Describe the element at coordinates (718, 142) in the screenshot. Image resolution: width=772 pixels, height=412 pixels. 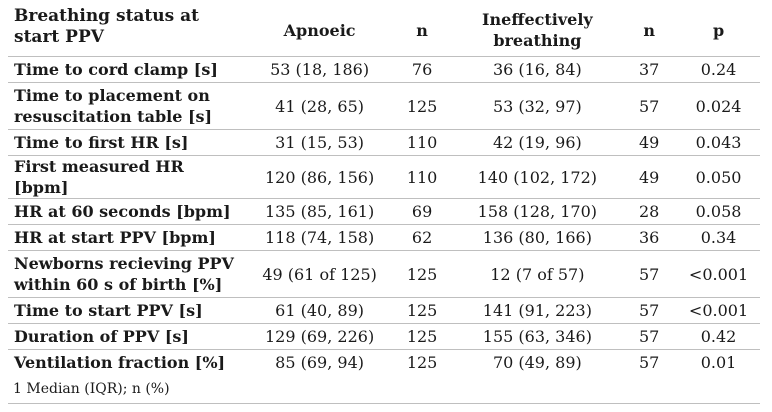
I see `p-value: 0.043` at that location.